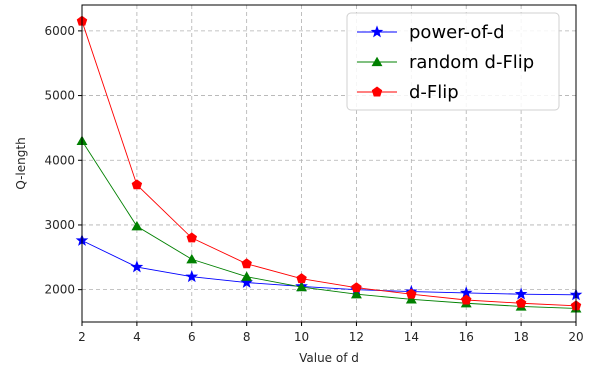  I want to click on x-tick-label: 8, so click(247, 337).